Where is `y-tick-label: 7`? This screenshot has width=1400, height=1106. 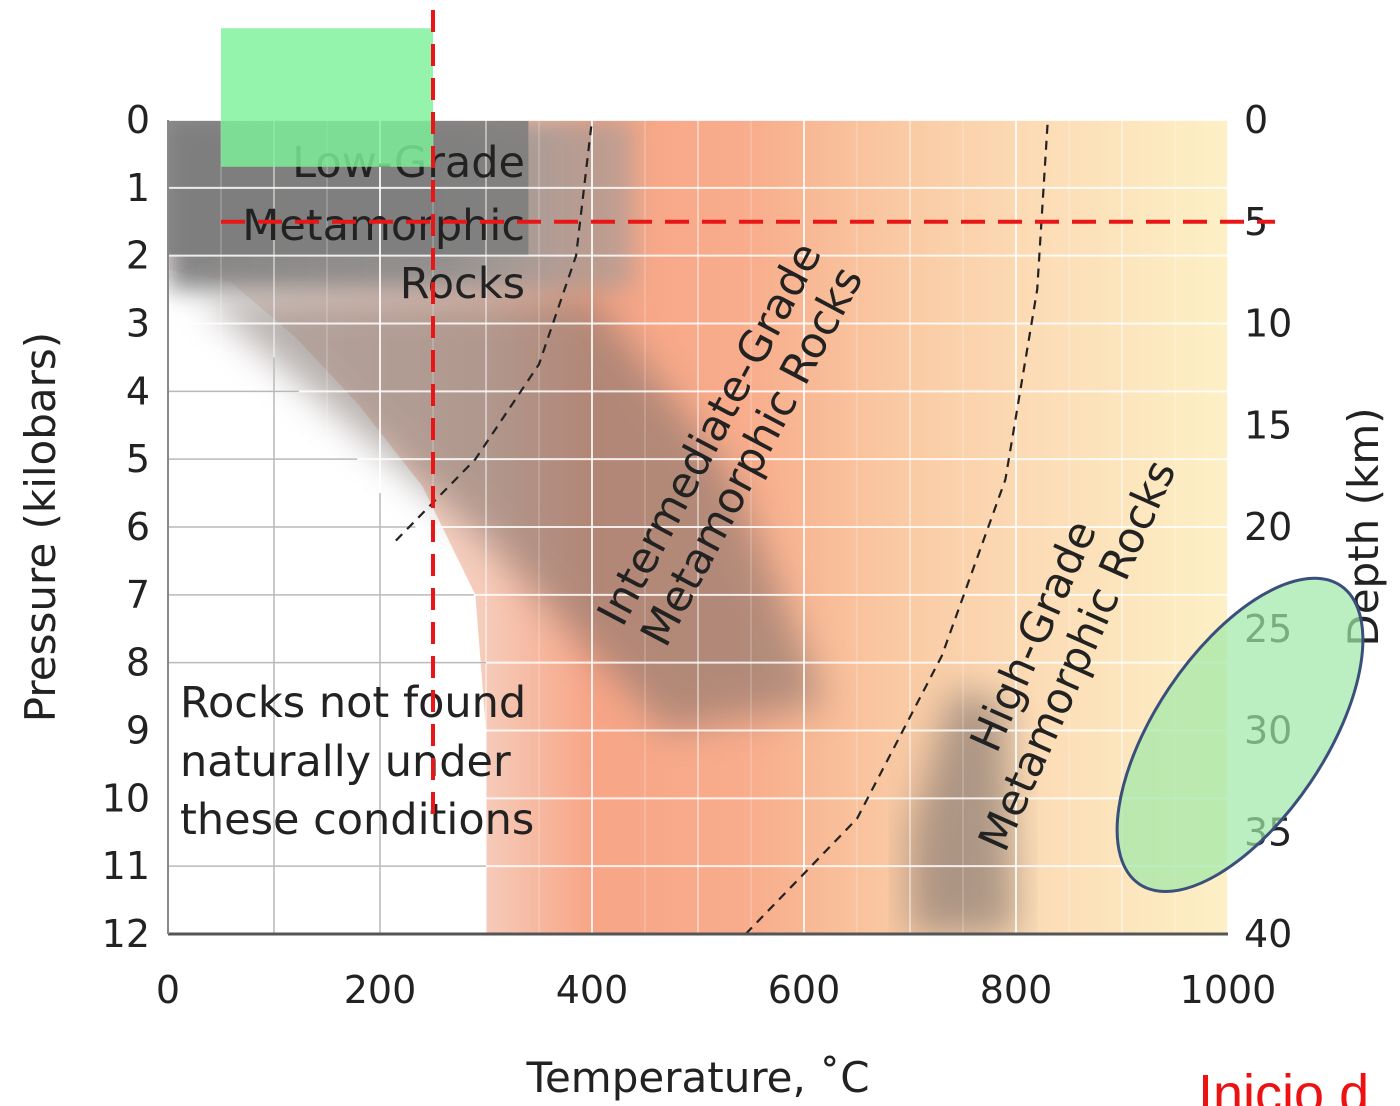
y-tick-label: 7 is located at coordinates (138, 595).